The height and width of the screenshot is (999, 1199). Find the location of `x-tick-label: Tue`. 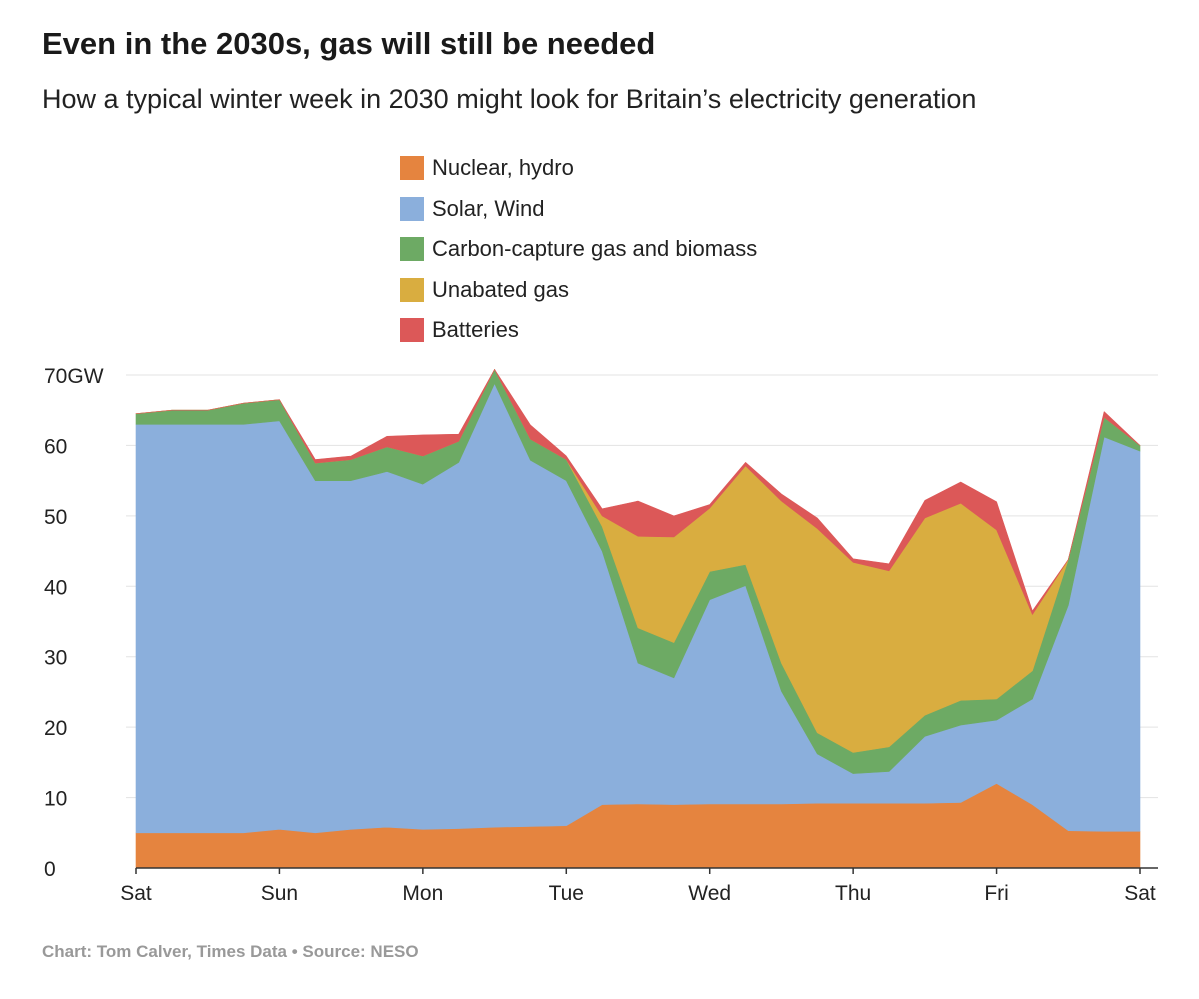

x-tick-label: Tue is located at coordinates (566, 893).